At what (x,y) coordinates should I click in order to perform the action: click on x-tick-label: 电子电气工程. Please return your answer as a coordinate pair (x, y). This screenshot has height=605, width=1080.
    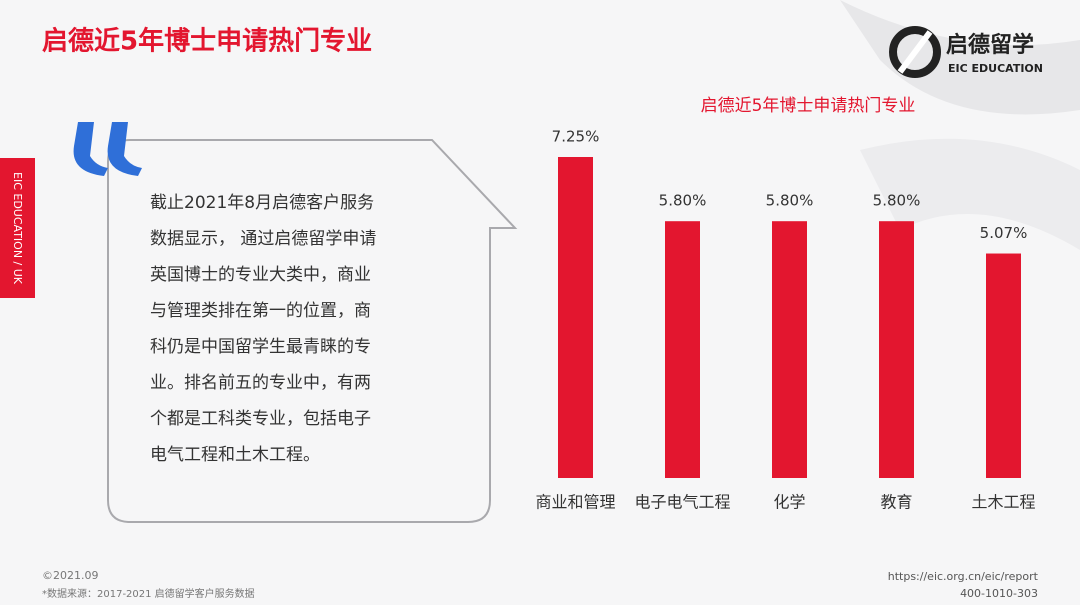
    Looking at the image, I should click on (682, 502).